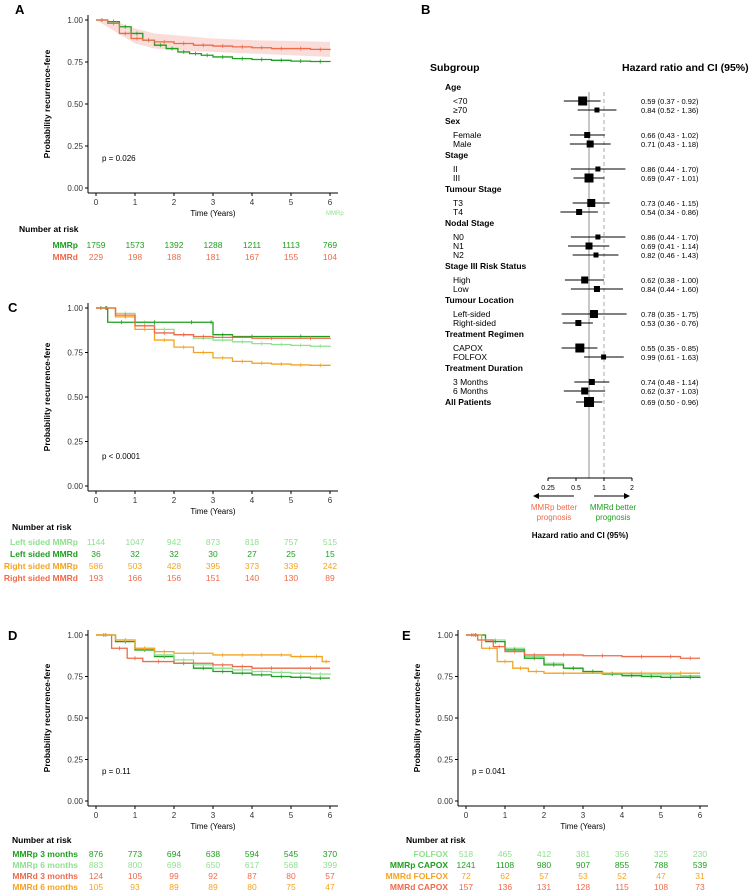 The image size is (753, 892). Describe the element at coordinates (291, 887) in the screenshot. I see `risk-value: 75` at that location.